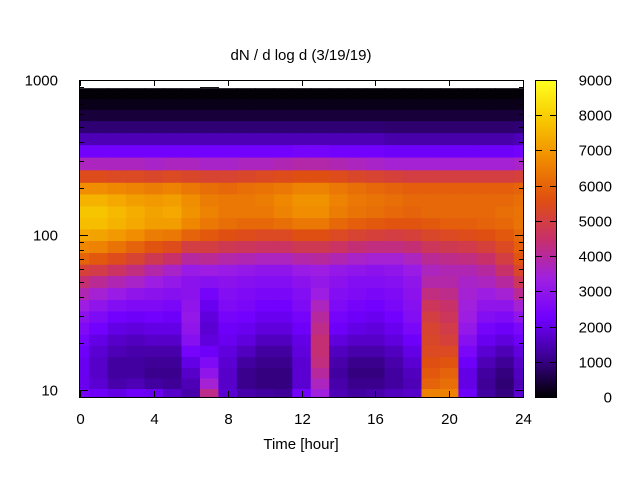 Image resolution: width=640 pixels, height=480 pixels. Describe the element at coordinates (595, 257) in the screenshot. I see `colorbar-tick-label: 4000` at that location.